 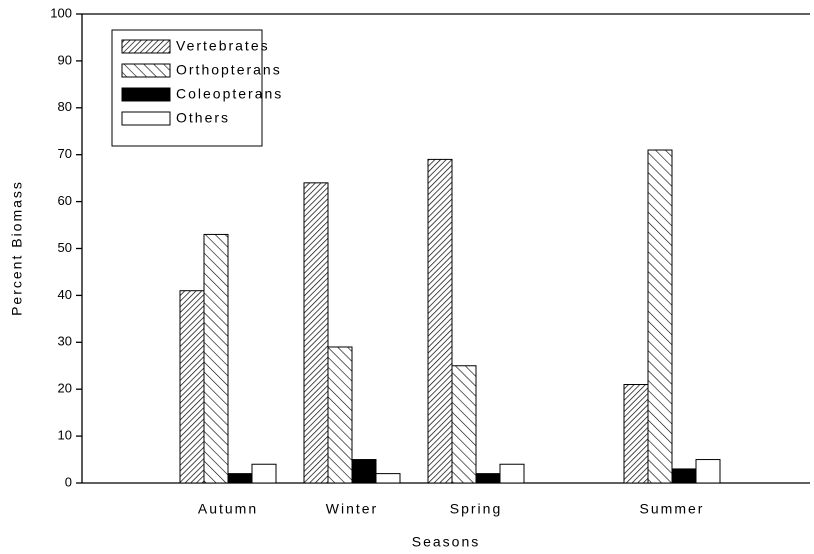 What do you see at coordinates (229, 94) in the screenshot?
I see `legend-label: Coleopterans` at bounding box center [229, 94].